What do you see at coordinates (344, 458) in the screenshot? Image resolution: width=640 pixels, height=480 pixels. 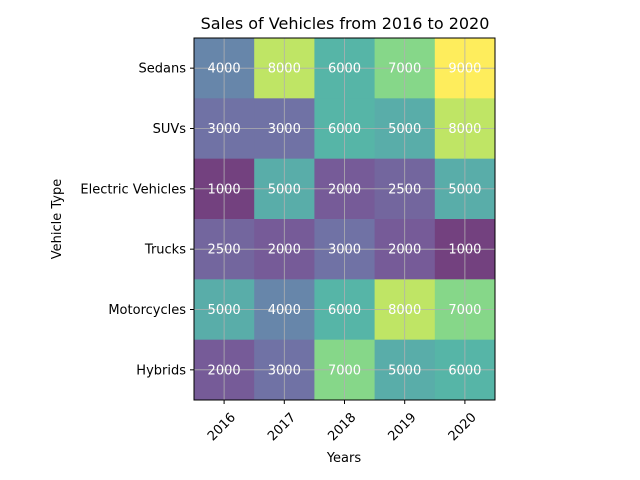 I see `x-axis-label: Years` at bounding box center [344, 458].